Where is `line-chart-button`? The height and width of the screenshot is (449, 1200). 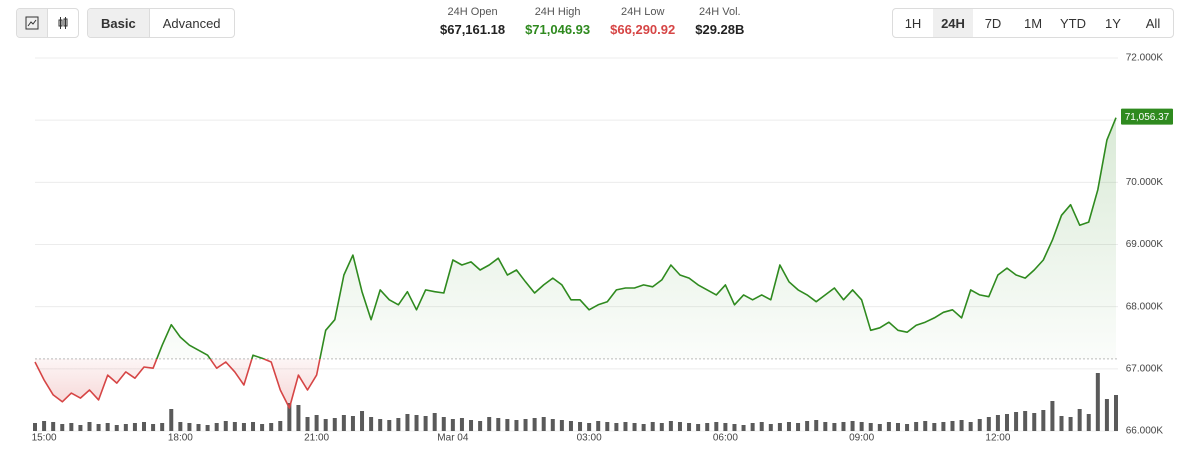
line-chart-button is located at coordinates (32, 23).